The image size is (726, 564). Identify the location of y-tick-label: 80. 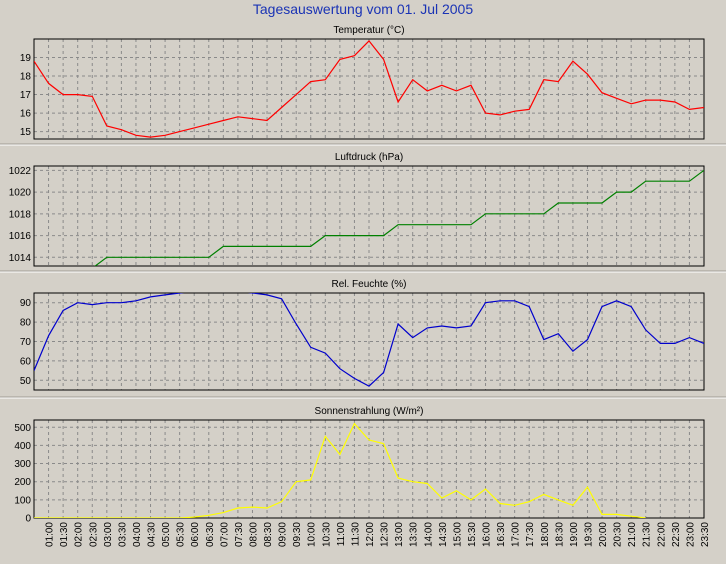
(26, 323).